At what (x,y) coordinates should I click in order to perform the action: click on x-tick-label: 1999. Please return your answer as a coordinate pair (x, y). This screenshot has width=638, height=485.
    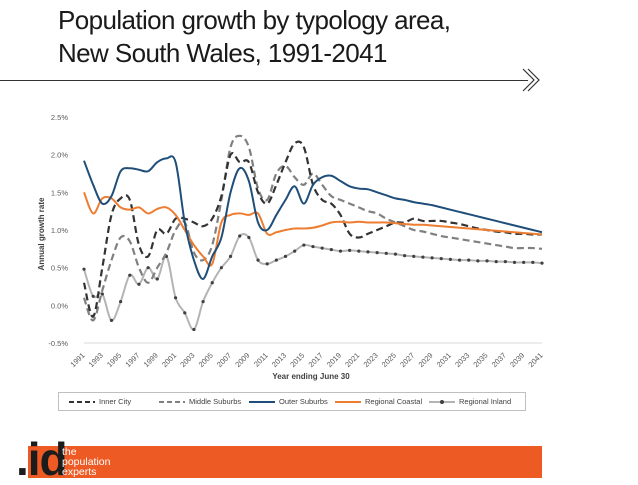
    Looking at the image, I should click on (151, 360).